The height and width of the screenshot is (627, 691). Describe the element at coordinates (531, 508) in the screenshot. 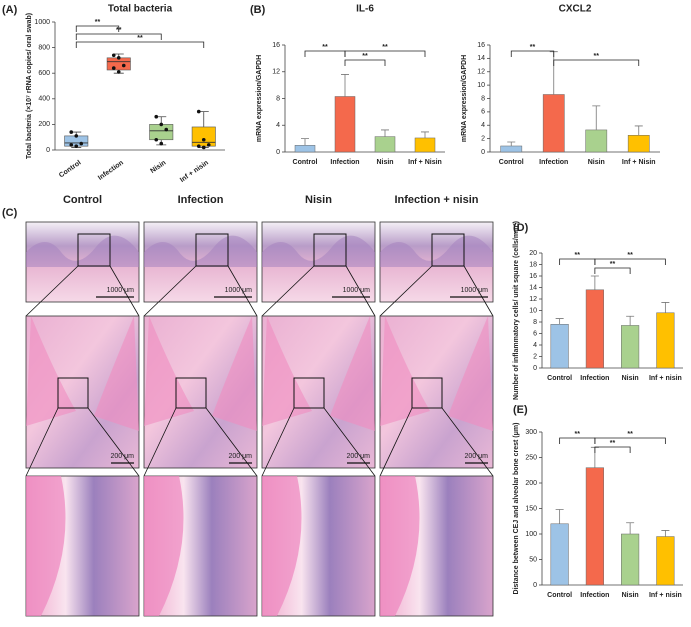

I see `y-tick-label: 150` at that location.